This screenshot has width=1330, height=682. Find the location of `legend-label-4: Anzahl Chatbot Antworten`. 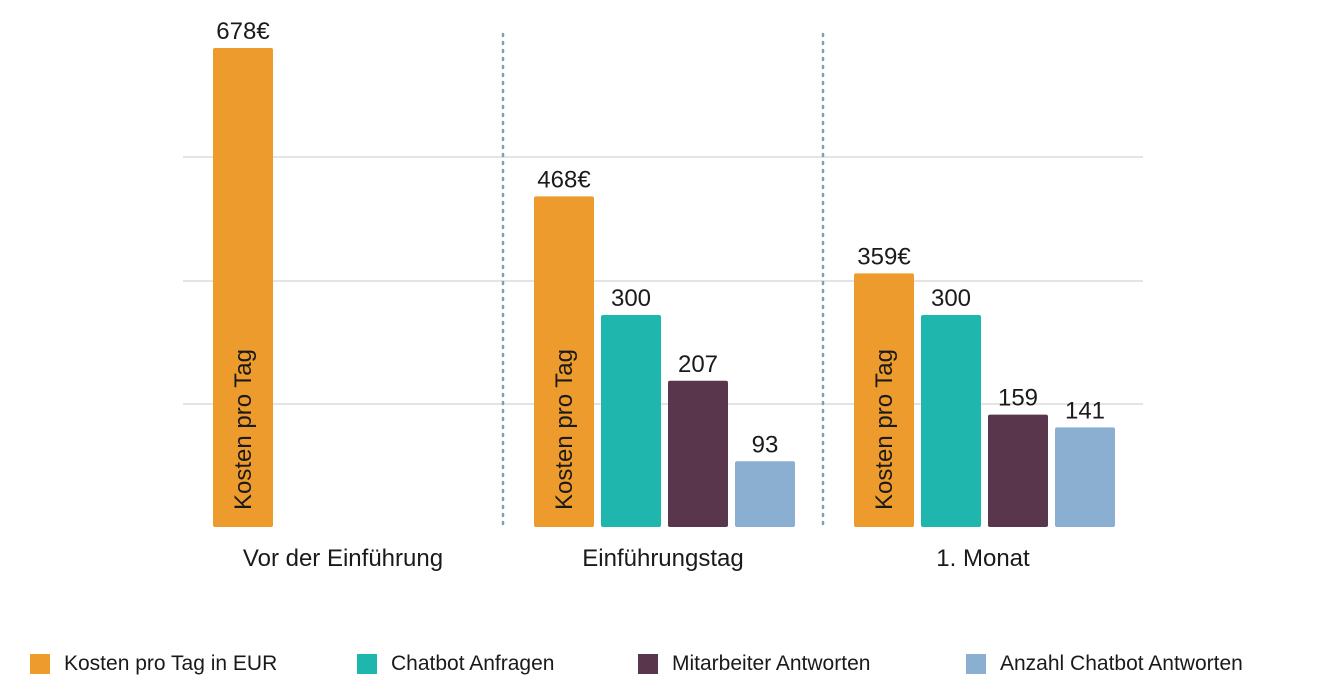

legend-label-4: Anzahl Chatbot Antworten is located at coordinates (1121, 663).